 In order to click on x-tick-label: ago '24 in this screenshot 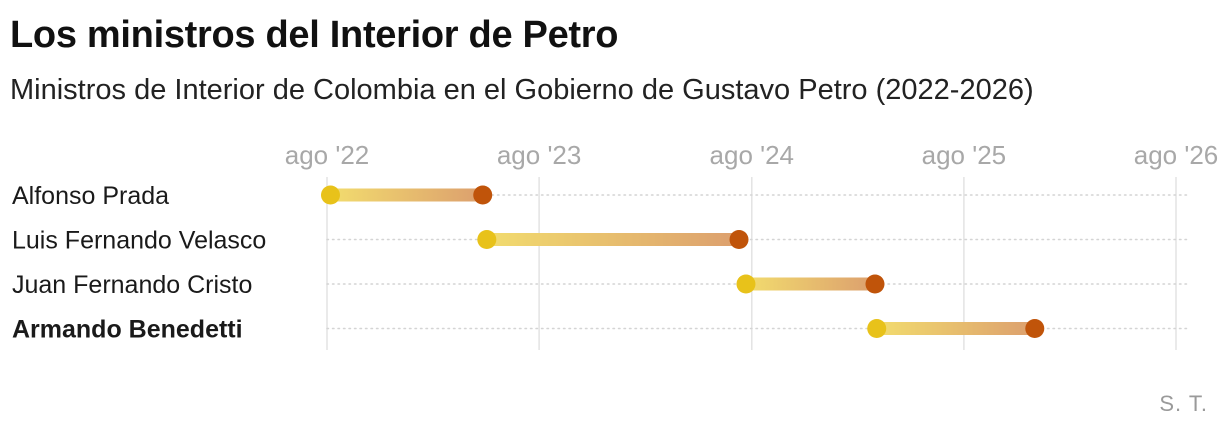, I will do `click(752, 155)`.